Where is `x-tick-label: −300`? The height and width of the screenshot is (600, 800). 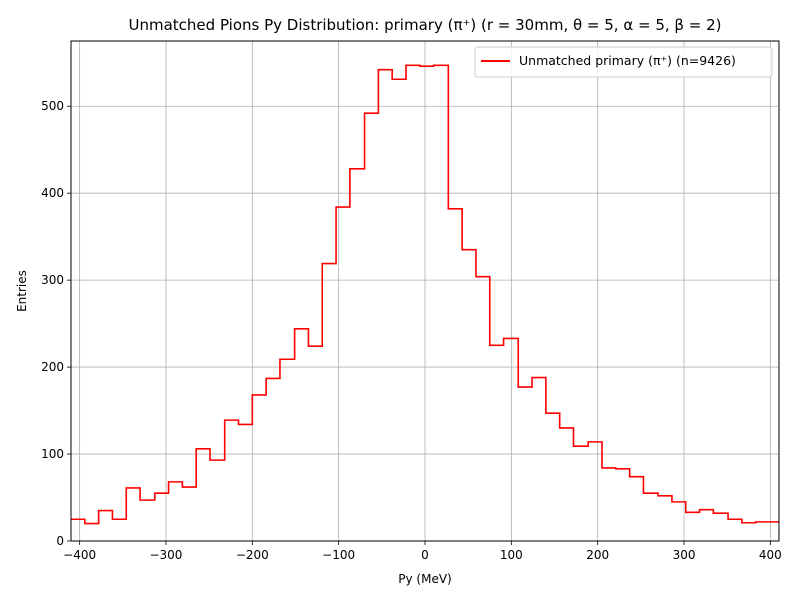
x-tick-label: −300 is located at coordinates (165, 555).